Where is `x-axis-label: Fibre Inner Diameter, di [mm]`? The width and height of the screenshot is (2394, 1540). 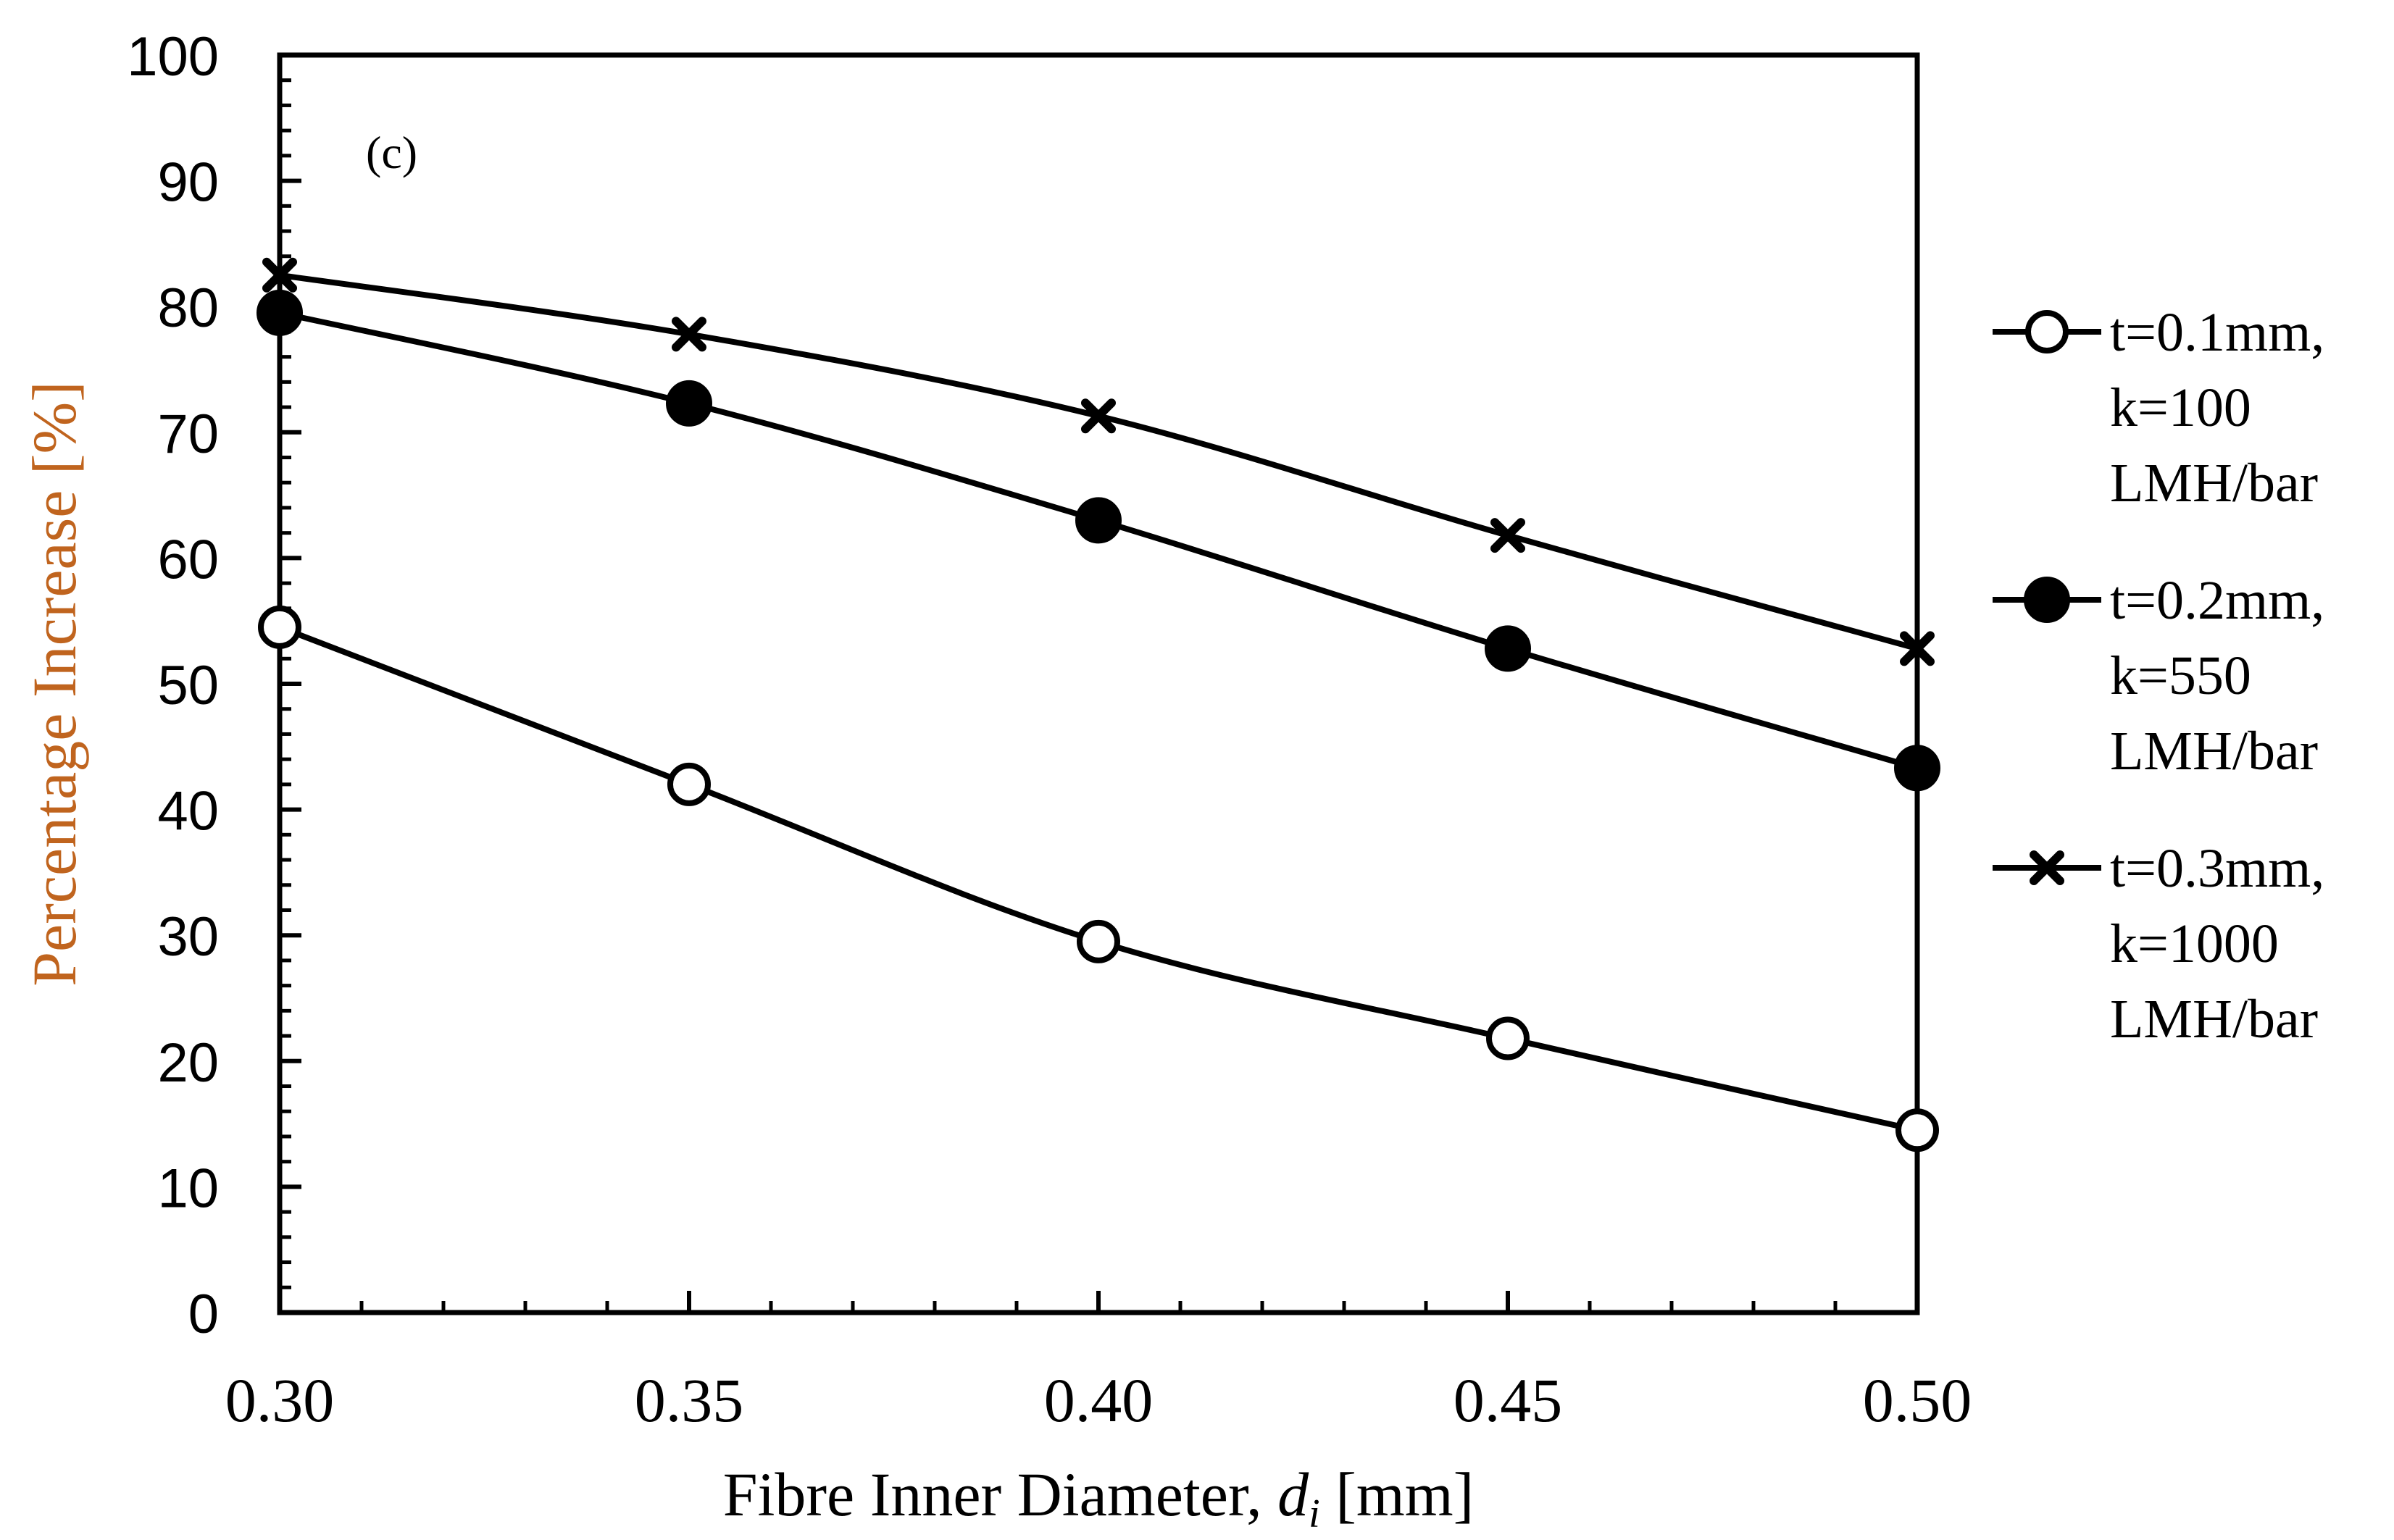 x-axis-label: Fibre Inner Diameter, di [mm] is located at coordinates (1099, 1498).